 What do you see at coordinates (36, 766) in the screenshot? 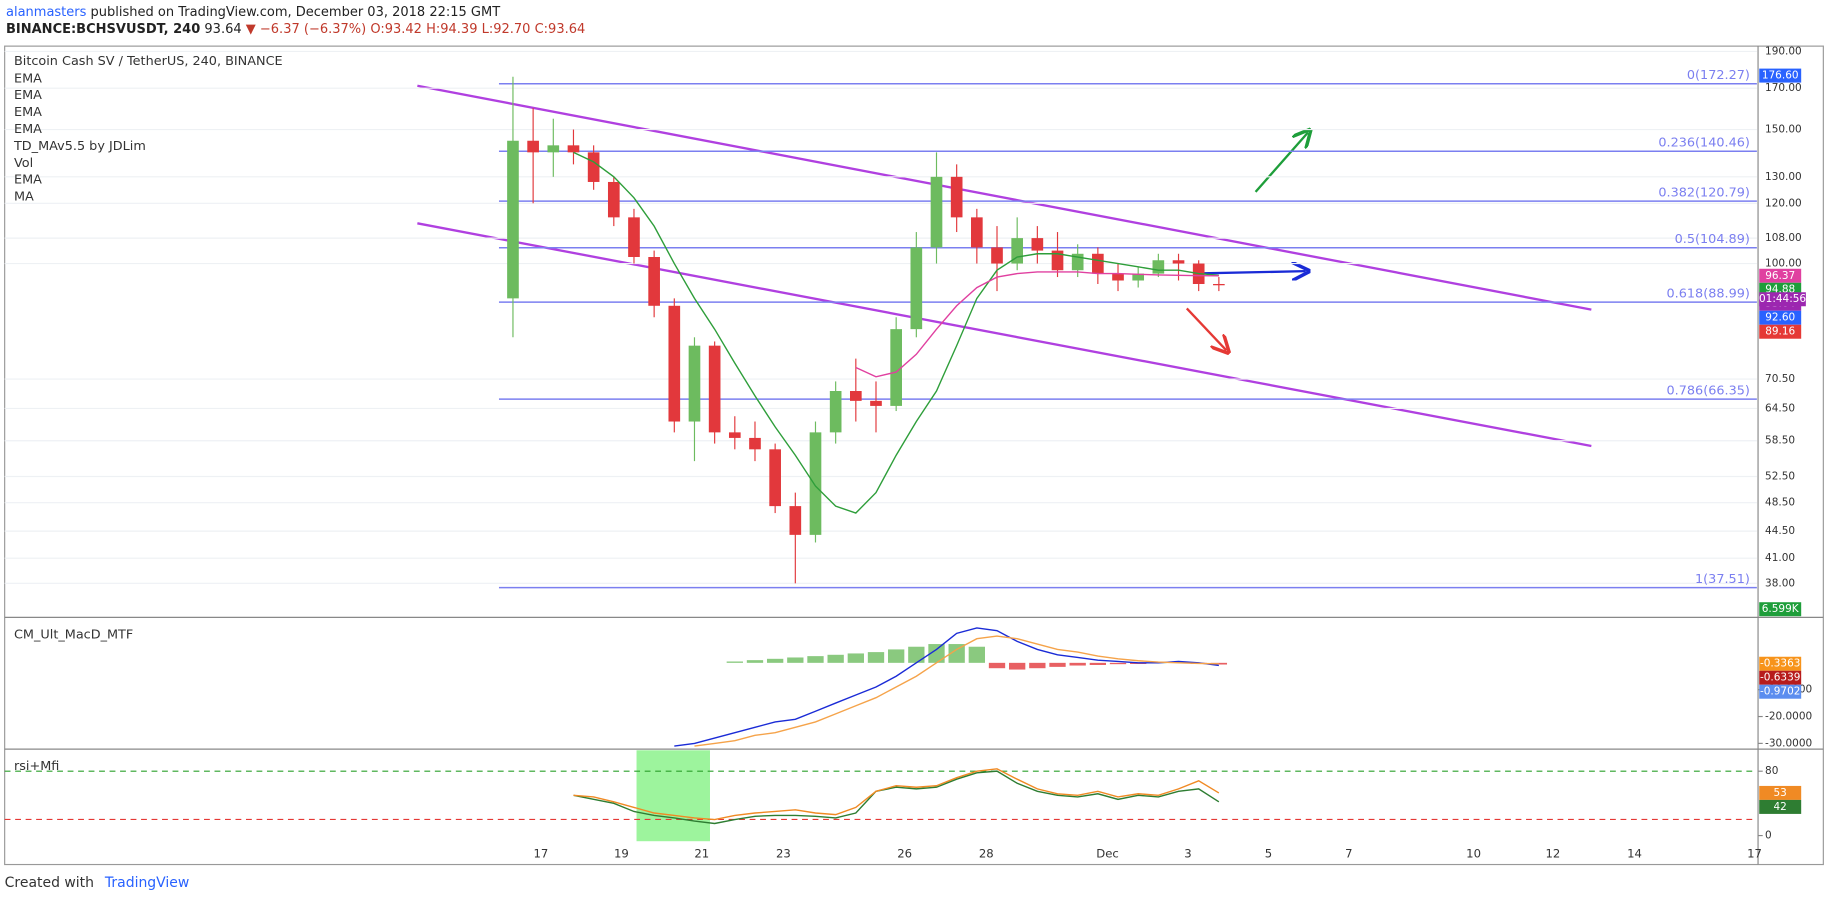
I see `indicator-title: rsi+Mfi` at bounding box center [36, 766].